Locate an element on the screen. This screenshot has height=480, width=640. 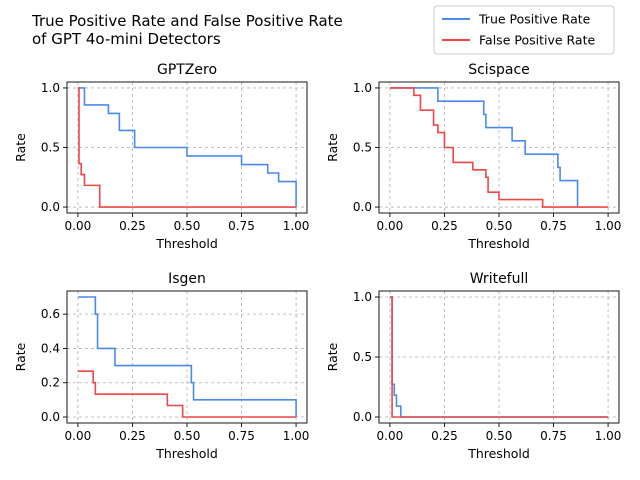
y-tick-label: 0.4 is located at coordinates (50, 348).